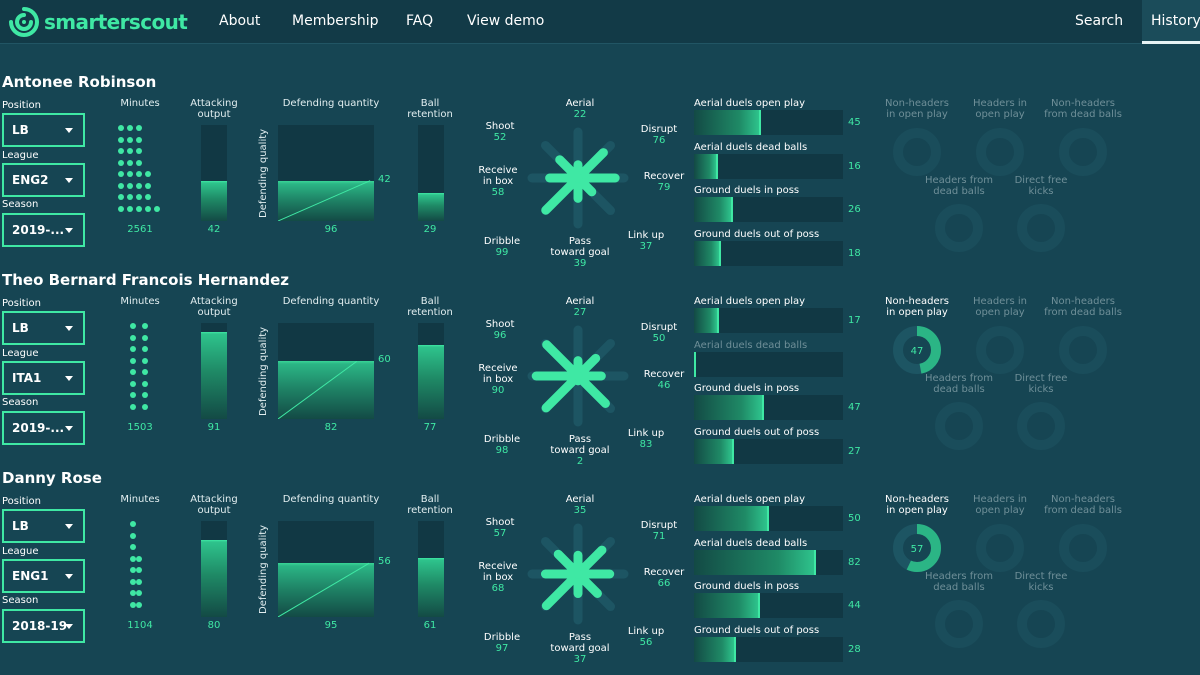  What do you see at coordinates (43, 378) in the screenshot?
I see `league-select: ITA1` at bounding box center [43, 378].